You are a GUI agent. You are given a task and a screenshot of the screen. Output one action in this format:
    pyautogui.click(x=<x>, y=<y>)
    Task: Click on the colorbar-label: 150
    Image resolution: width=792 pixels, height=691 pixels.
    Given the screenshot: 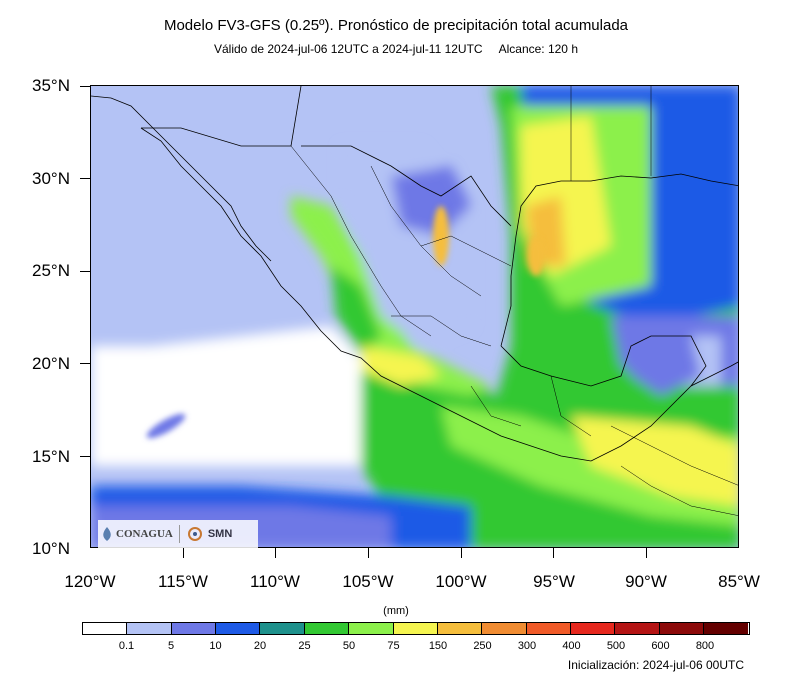 What is the action you would take?
    pyautogui.click(x=438, y=646)
    